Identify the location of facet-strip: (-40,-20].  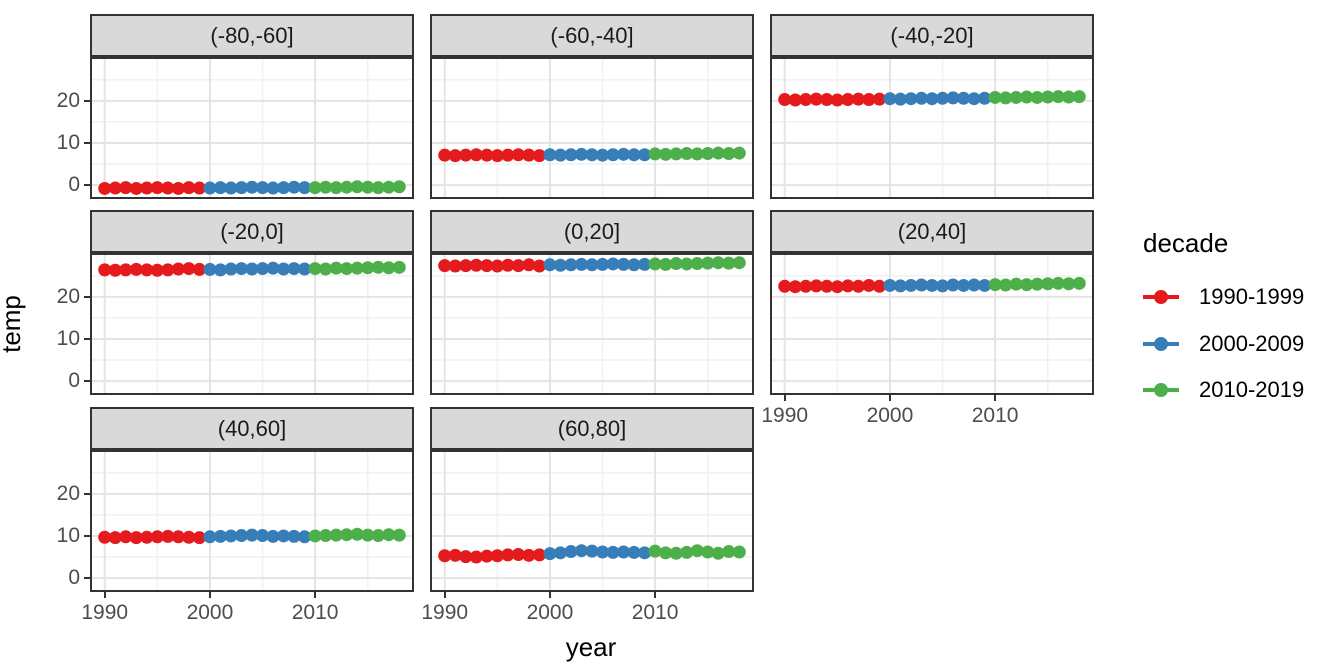
(932, 35).